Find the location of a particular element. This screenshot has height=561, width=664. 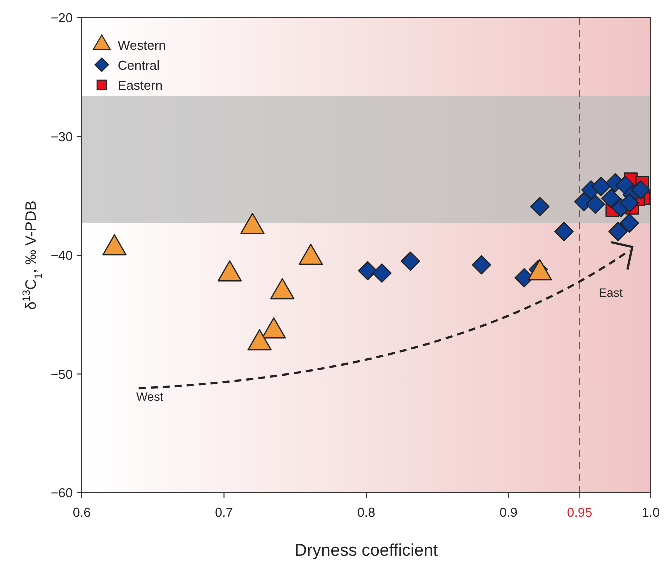

y-tick-label: −20 is located at coordinates (61, 18).